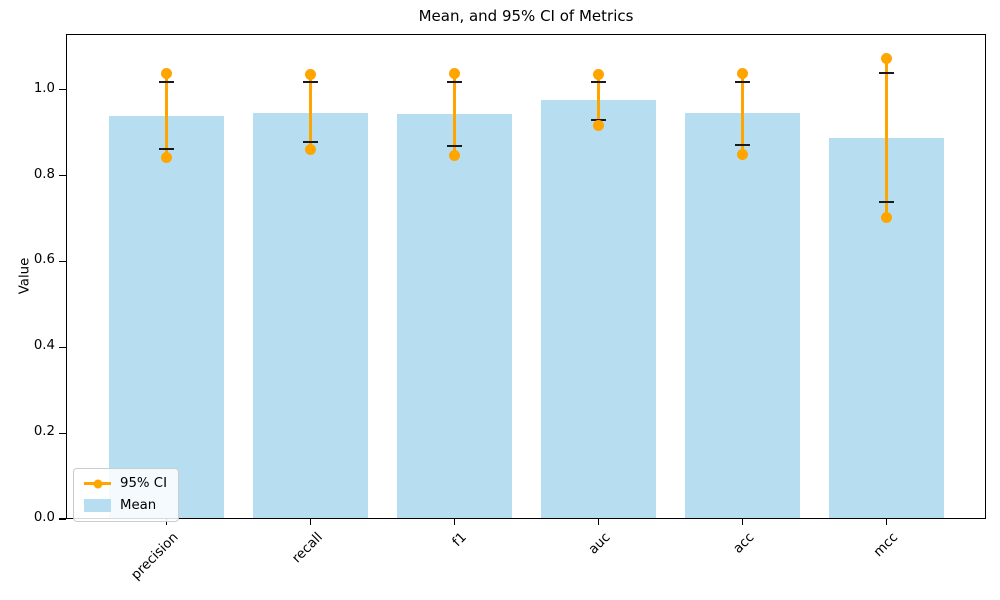 The height and width of the screenshot is (600, 1000). What do you see at coordinates (44, 174) in the screenshot?
I see `y-tick-label-0.8: 0.8` at bounding box center [44, 174].